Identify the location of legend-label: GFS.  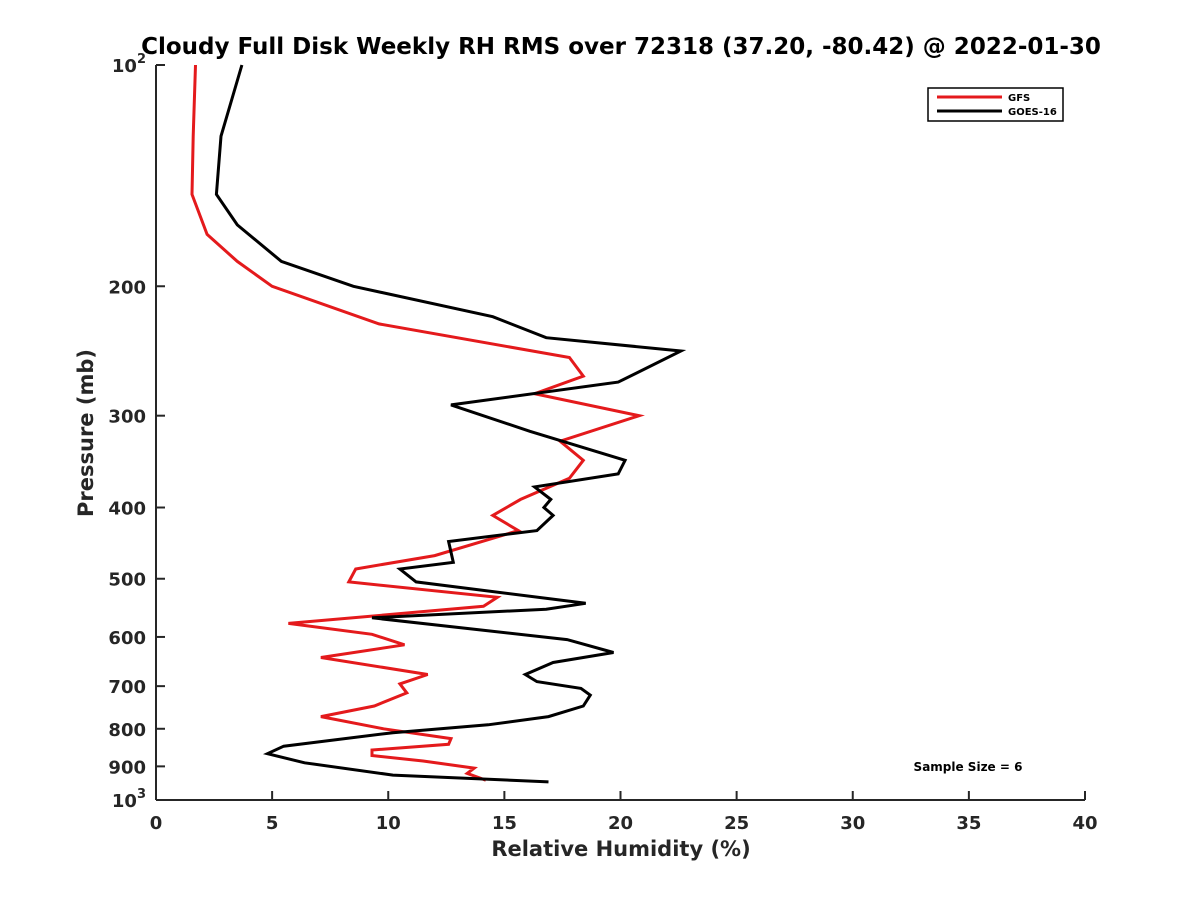
(1019, 98).